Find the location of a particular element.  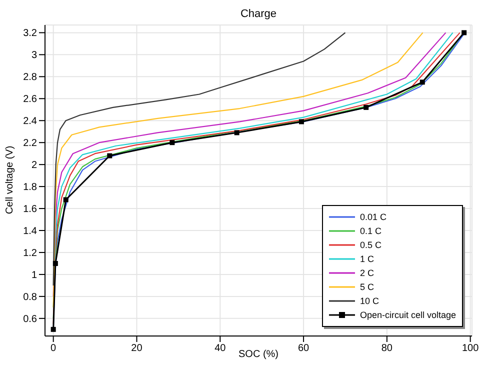

y-tick-label: 2.4 is located at coordinates (30, 122).